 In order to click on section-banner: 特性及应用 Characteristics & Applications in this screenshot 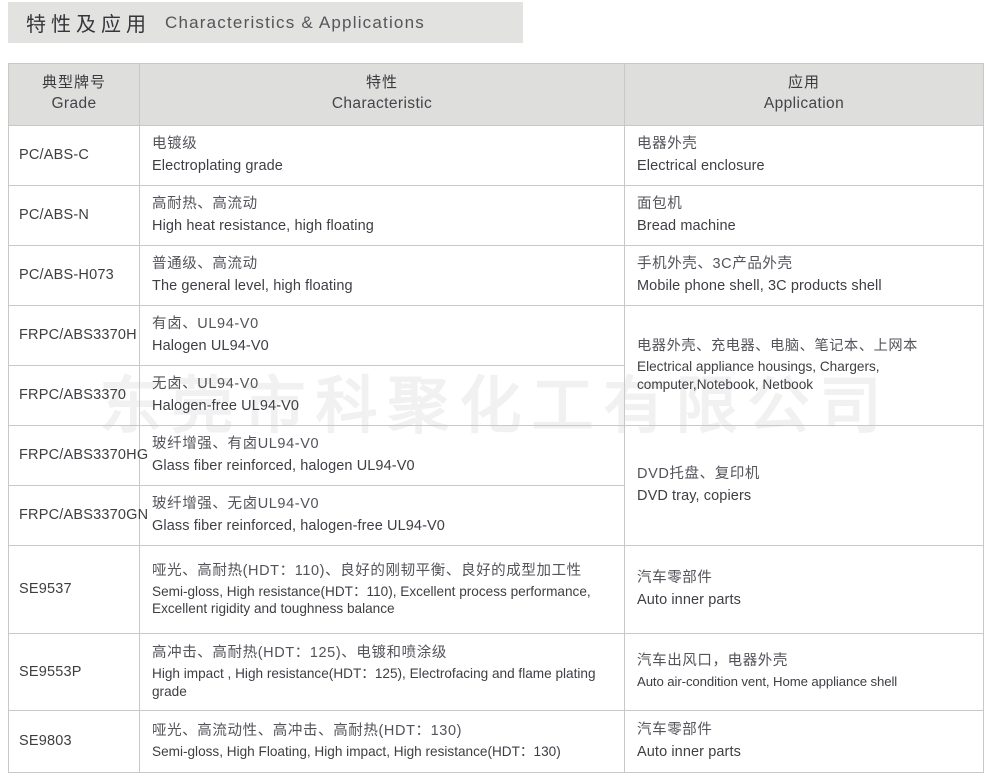, I will do `click(265, 22)`.